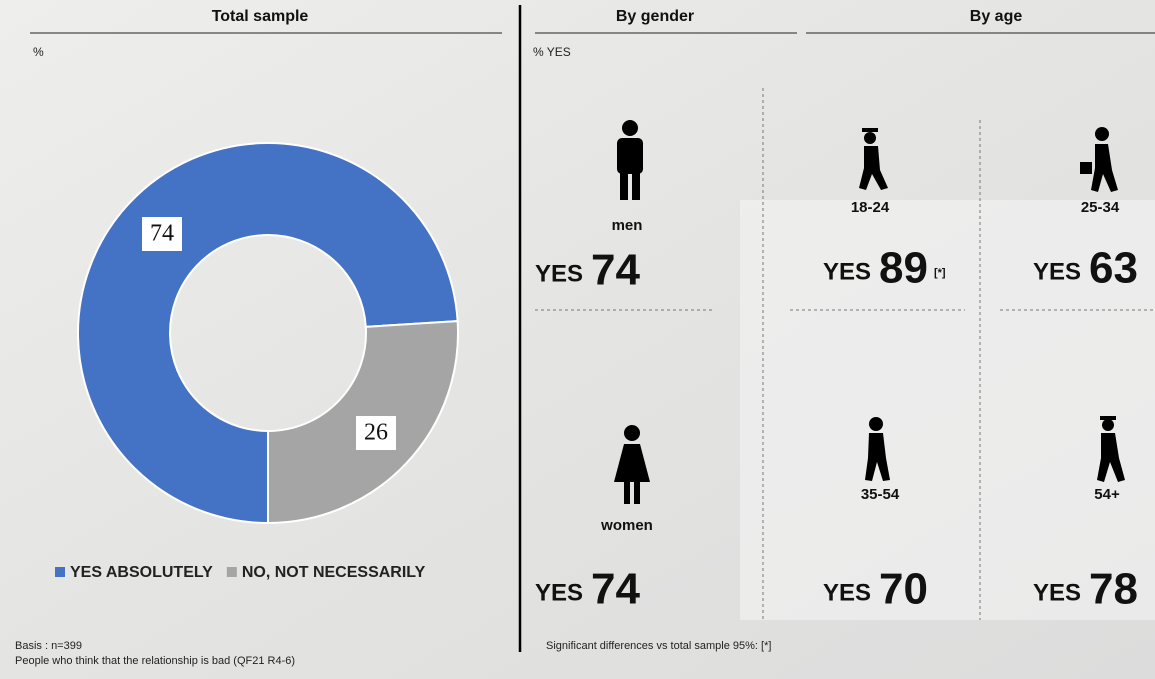 Image resolution: width=1155 pixels, height=679 pixels. What do you see at coordinates (870, 207) in the screenshot?
I see `group-label: 18-24` at bounding box center [870, 207].